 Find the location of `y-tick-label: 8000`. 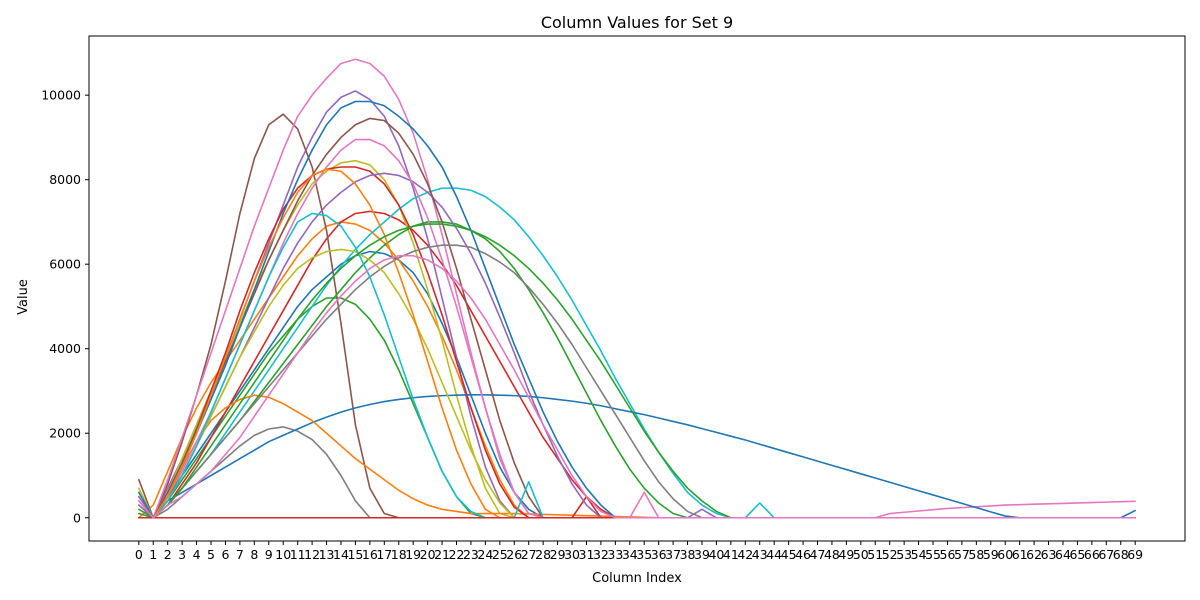

y-tick-label: 8000 is located at coordinates (65, 179).